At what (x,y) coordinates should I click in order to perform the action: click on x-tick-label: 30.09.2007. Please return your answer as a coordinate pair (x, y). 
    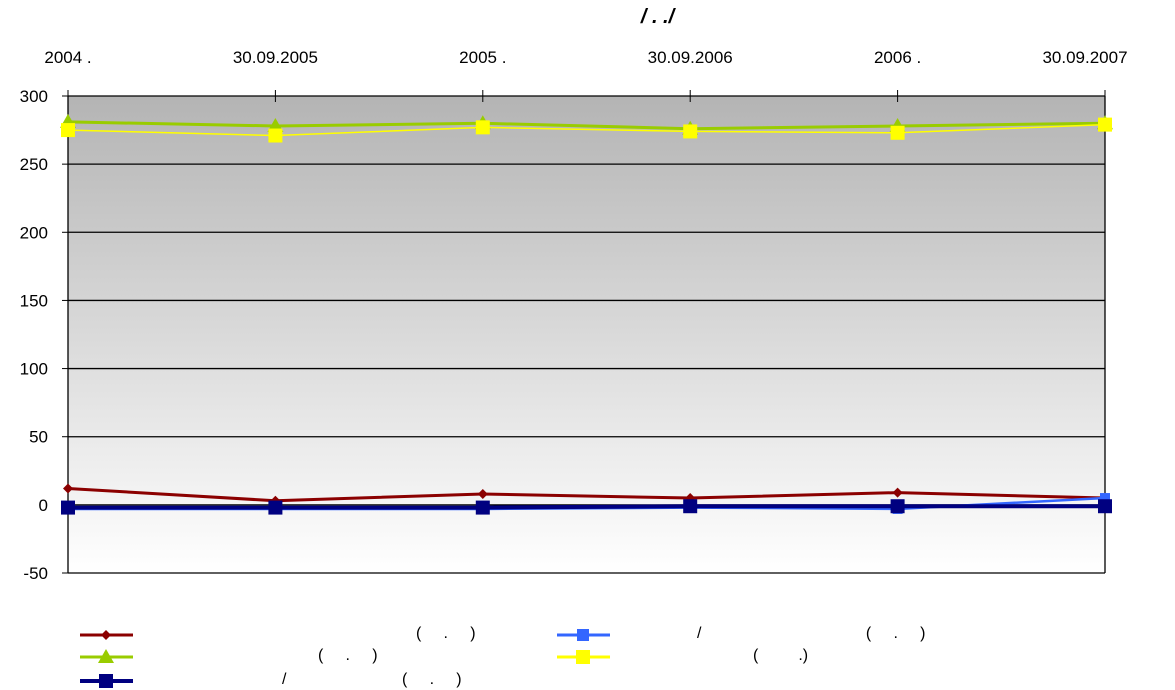
    Looking at the image, I should click on (1084, 57).